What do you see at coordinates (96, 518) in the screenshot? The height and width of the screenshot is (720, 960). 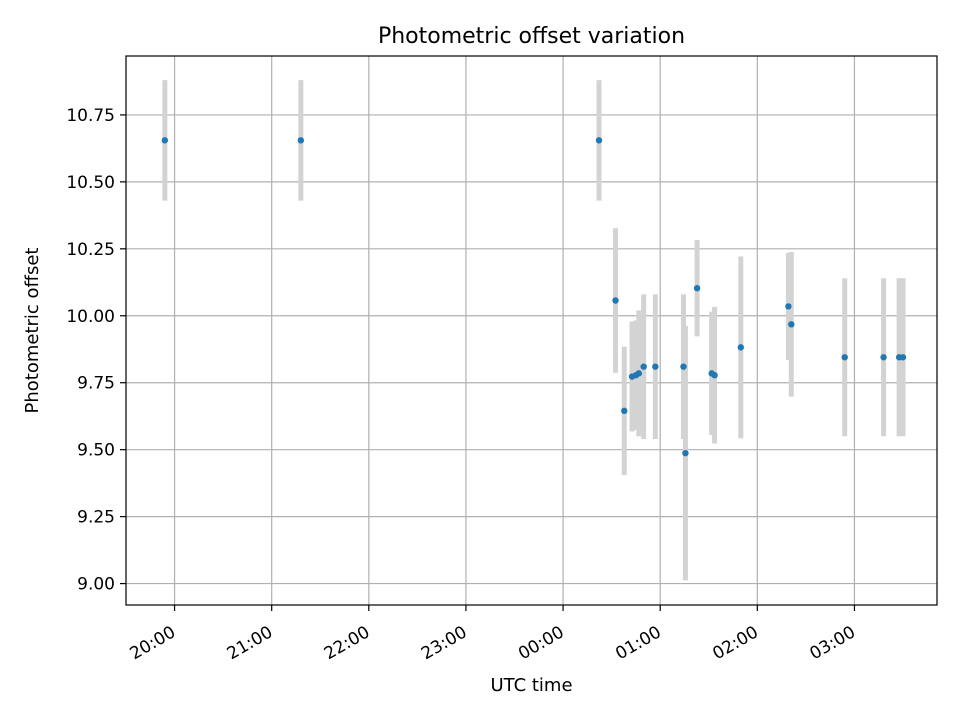 I see `y-tick-label: 9.25` at bounding box center [96, 518].